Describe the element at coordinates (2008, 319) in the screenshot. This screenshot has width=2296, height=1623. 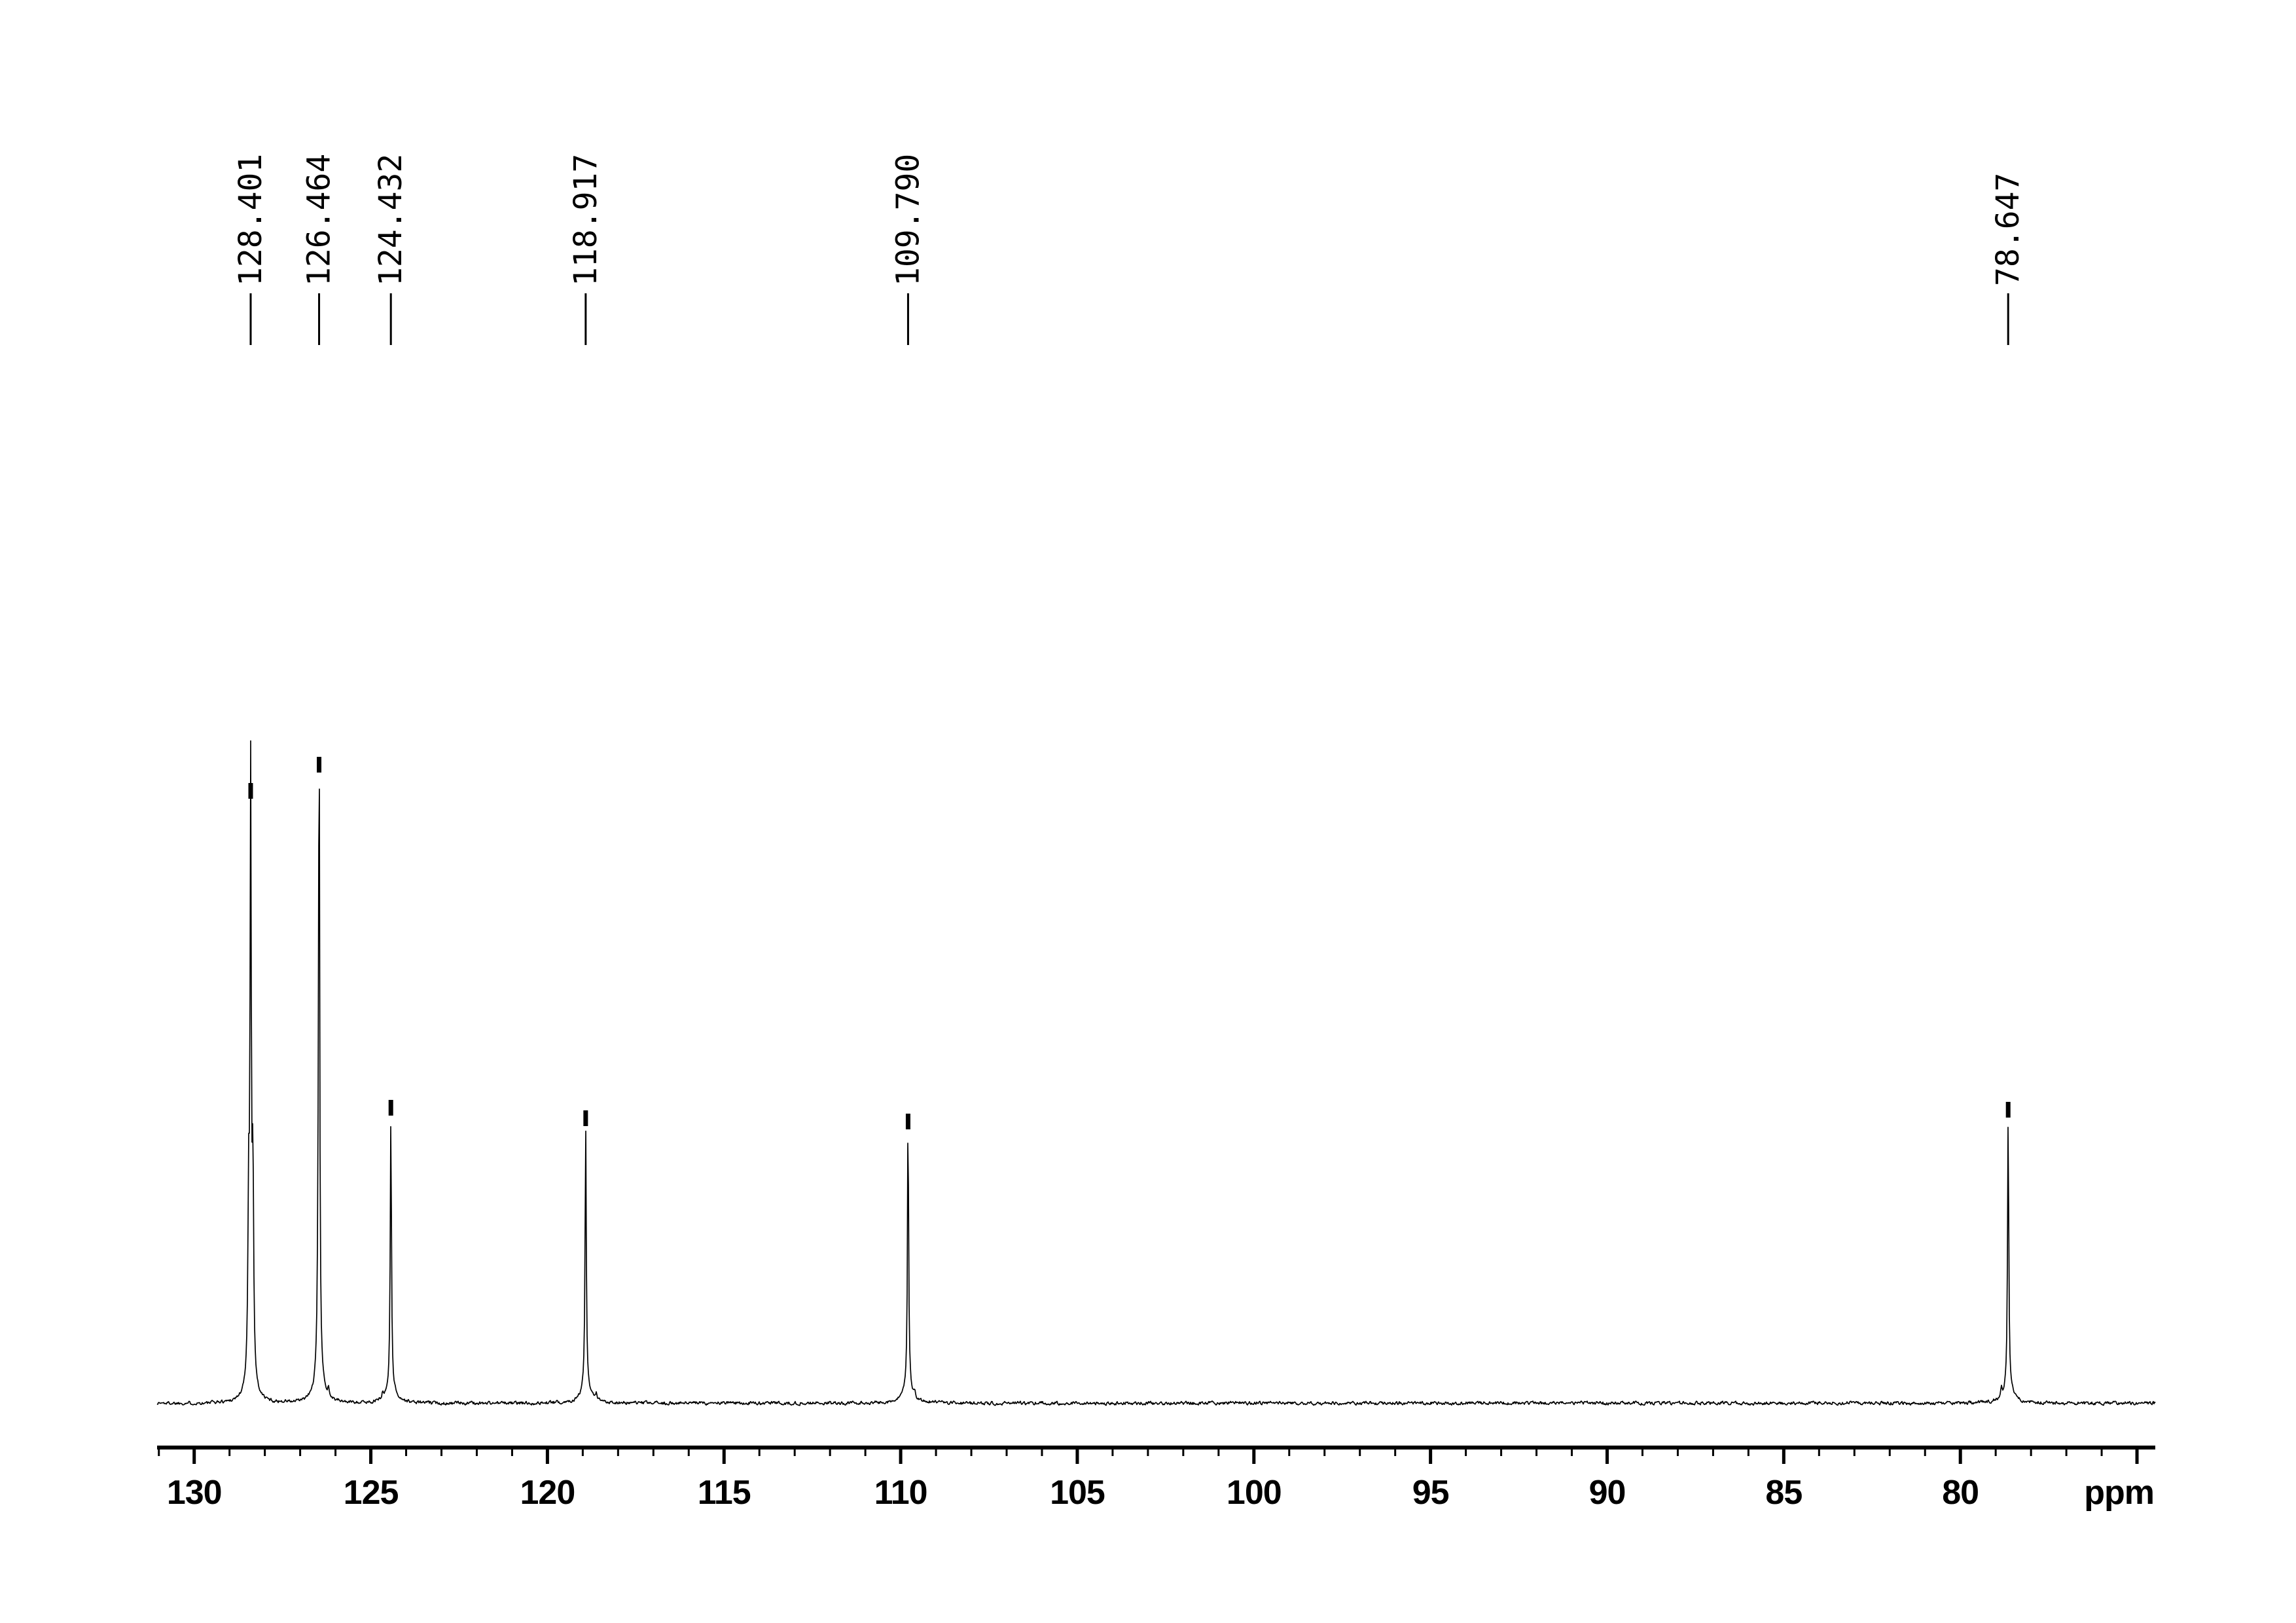
I see `peak-label-leader-78.647` at that location.